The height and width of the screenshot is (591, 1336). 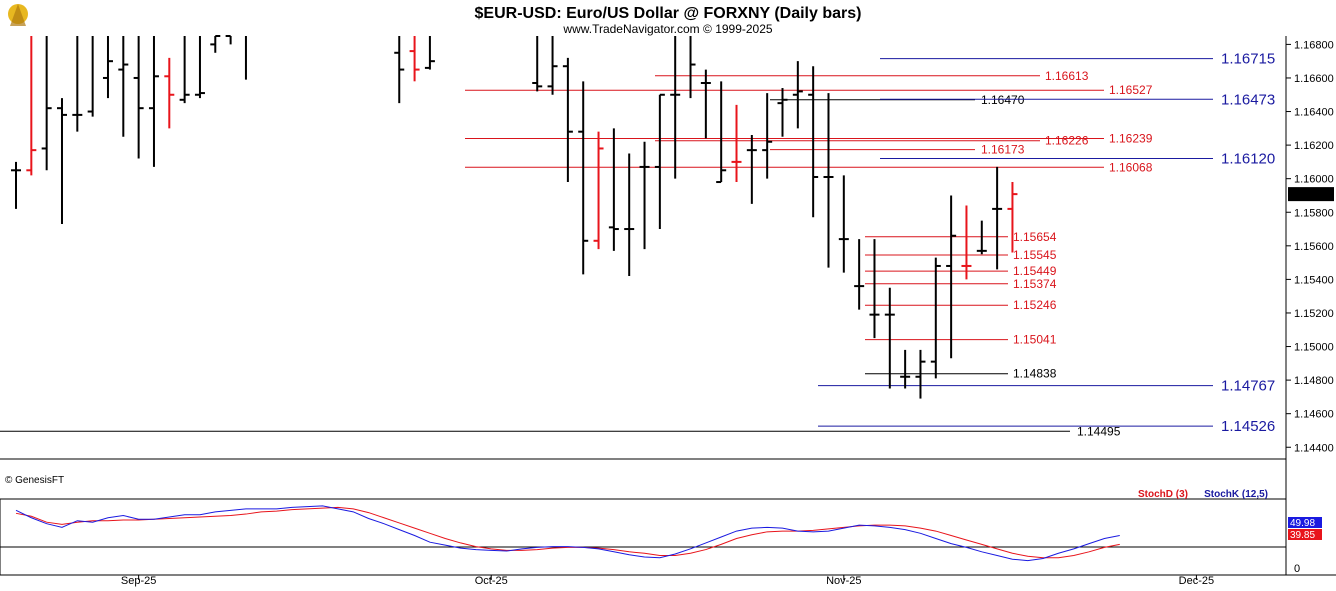 What do you see at coordinates (1314, 448) in the screenshot?
I see `y-tick-label: 1.14400` at bounding box center [1314, 448].